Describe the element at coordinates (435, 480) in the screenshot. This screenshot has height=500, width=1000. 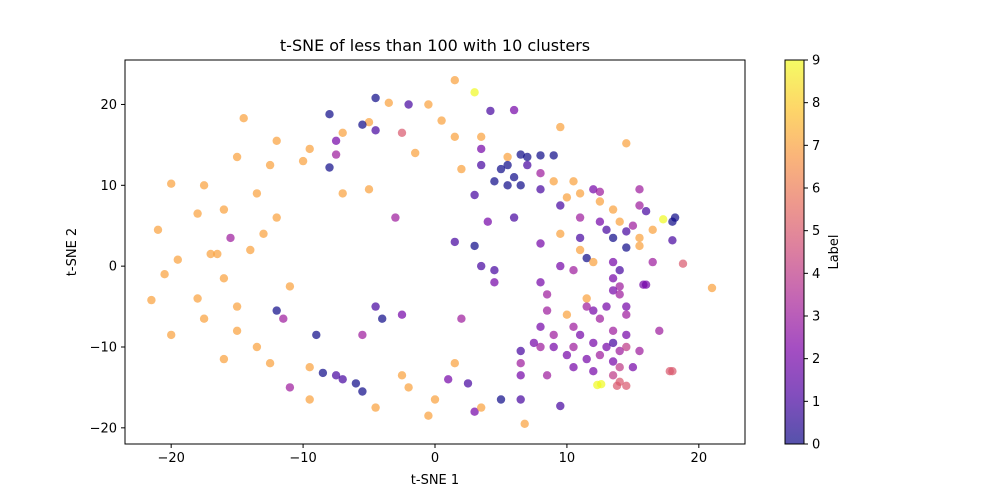
I see `x-axis-label: t-SNE 1` at that location.